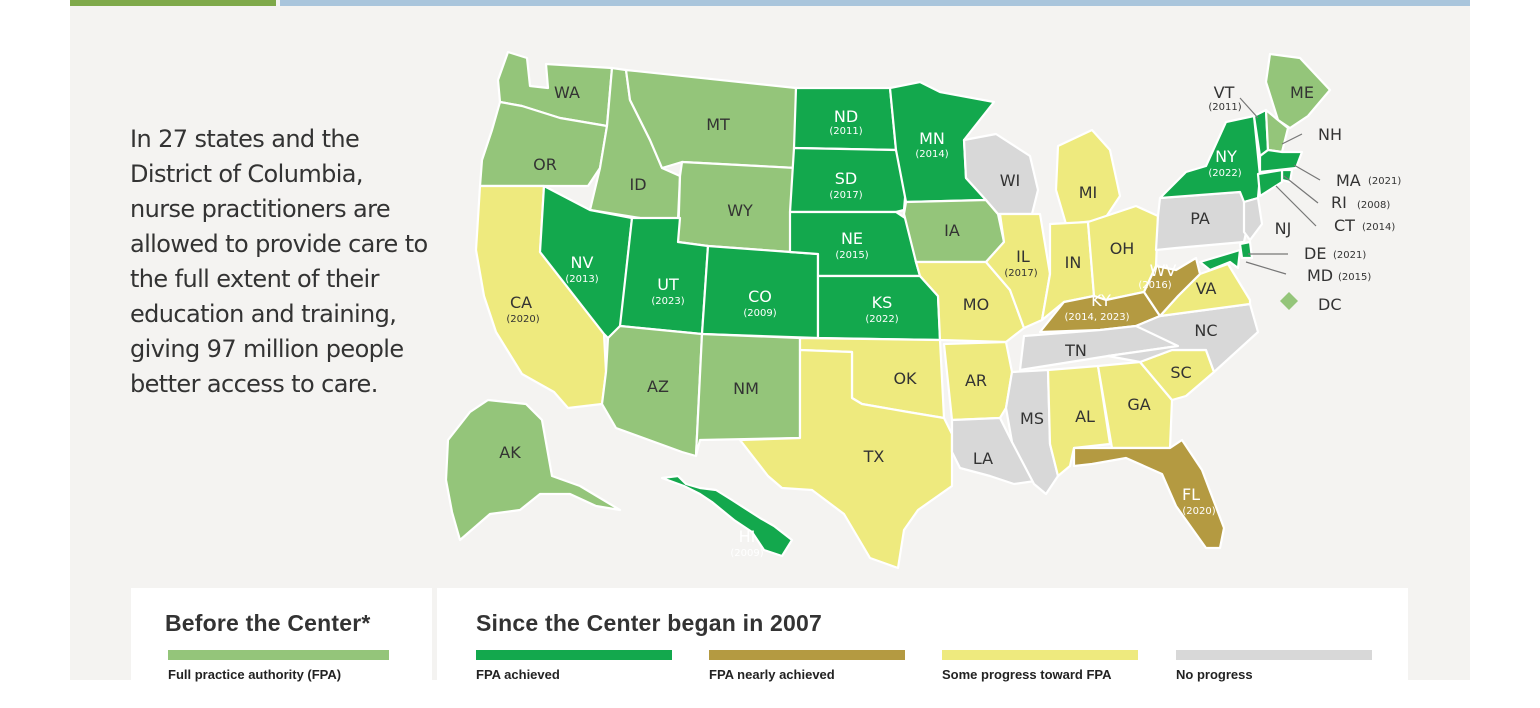 The image size is (1540, 708). What do you see at coordinates (1180, 372) in the screenshot?
I see `state-label-sc: SC` at bounding box center [1180, 372].